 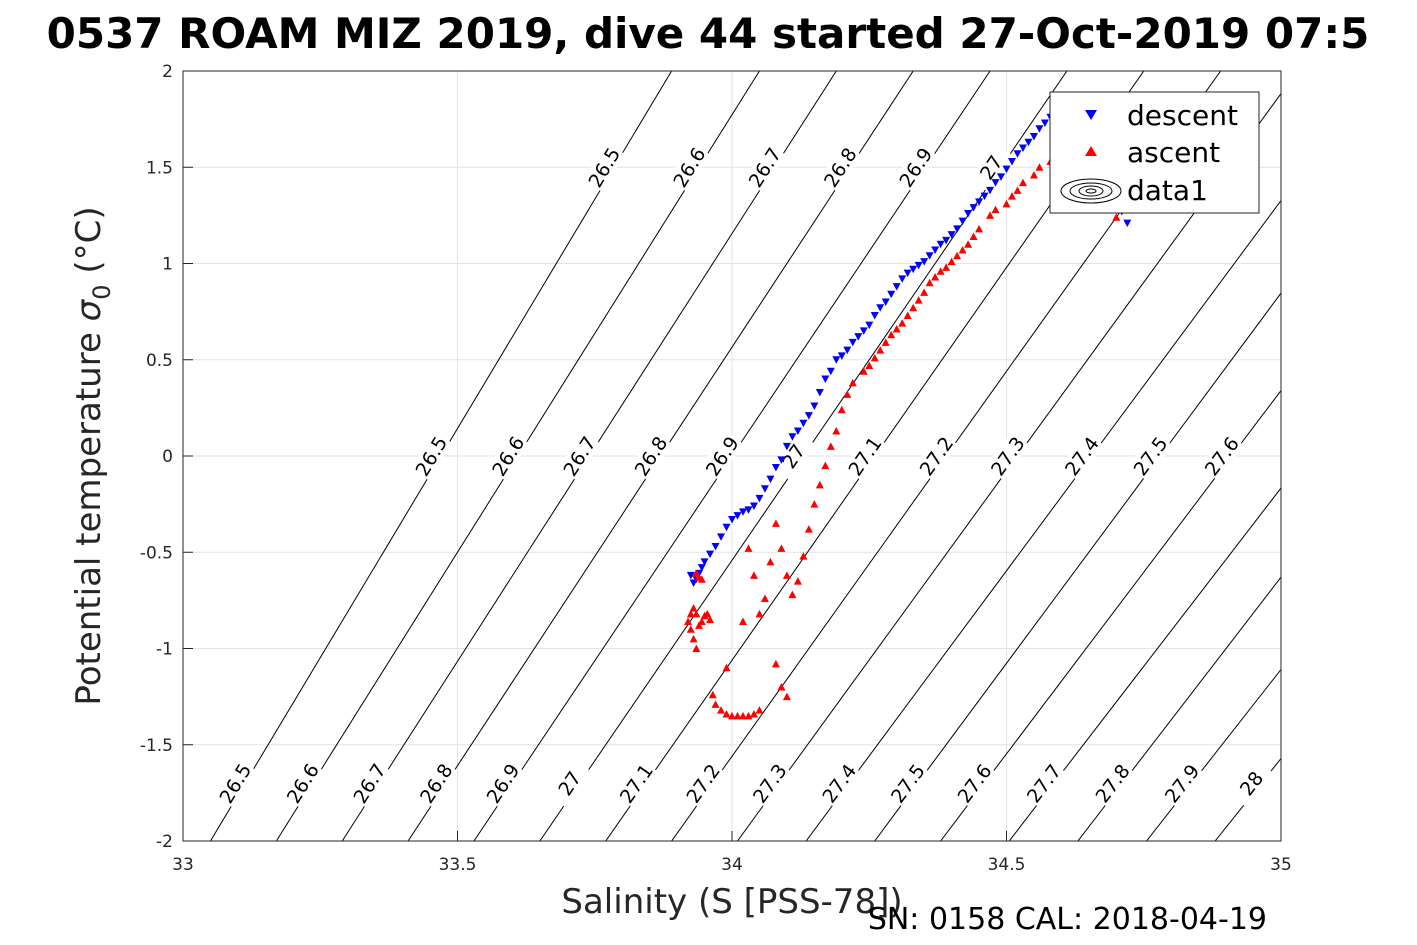 What do you see at coordinates (167, 265) in the screenshot?
I see `y-tick-label: 1` at bounding box center [167, 265].